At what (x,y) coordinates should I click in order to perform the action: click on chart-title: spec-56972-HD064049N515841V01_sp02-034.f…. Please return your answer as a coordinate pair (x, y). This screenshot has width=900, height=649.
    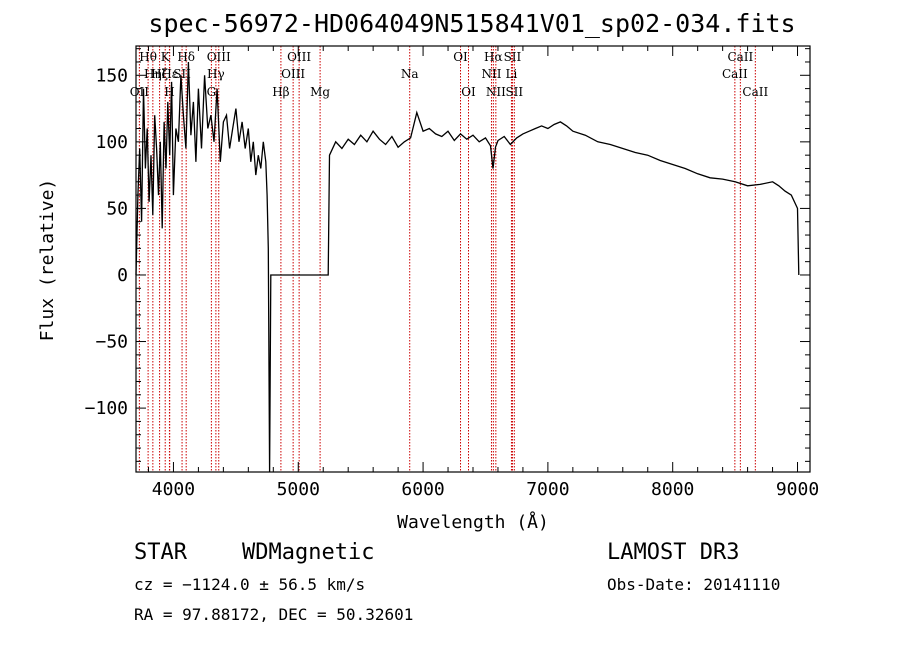
    Looking at the image, I should click on (471, 23).